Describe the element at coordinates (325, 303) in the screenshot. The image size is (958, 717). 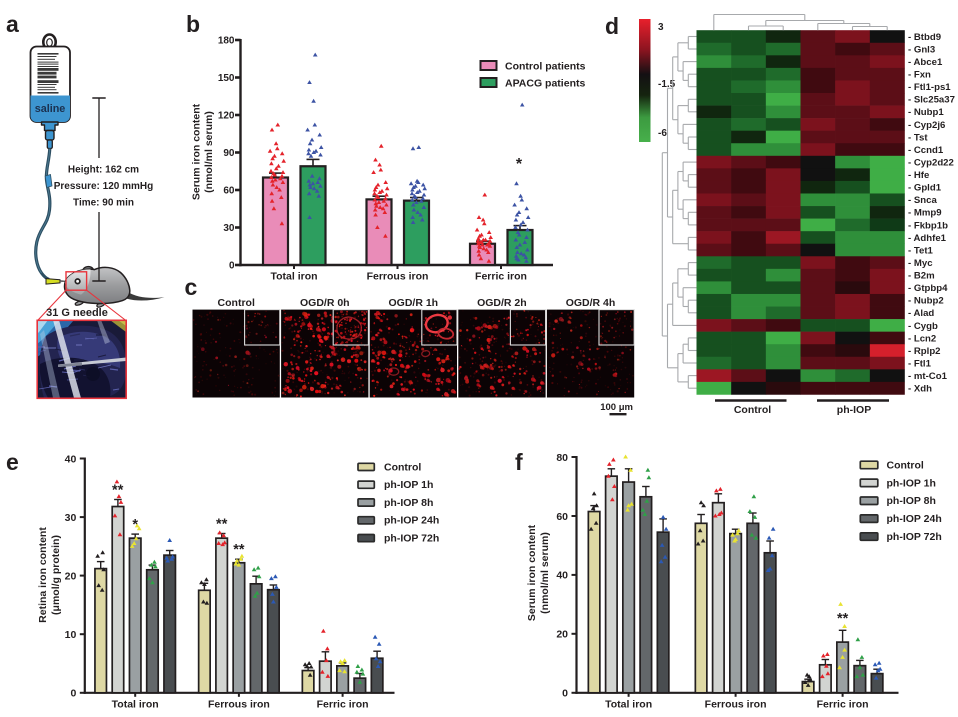
I see `svg-text: OGD/R 0h` at that location.